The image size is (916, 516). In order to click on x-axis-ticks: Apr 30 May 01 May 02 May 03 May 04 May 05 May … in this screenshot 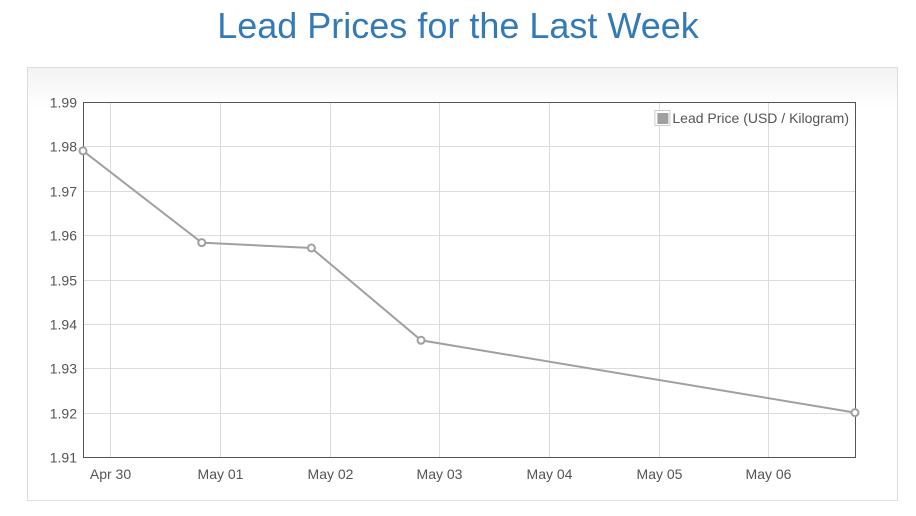, I will do `click(441, 474)`.